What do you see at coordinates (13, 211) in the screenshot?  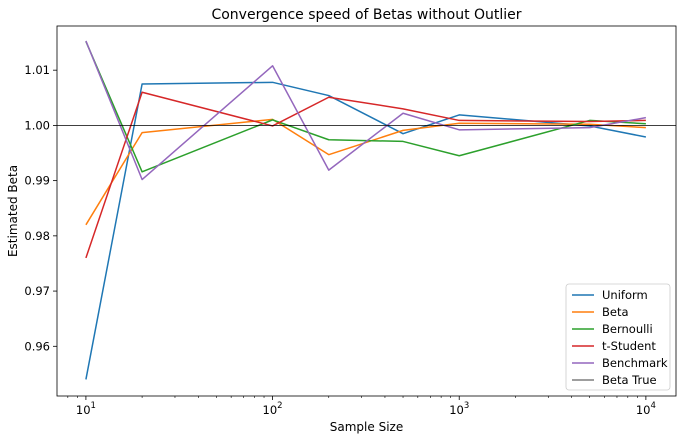 I see `y-axis-label: Estimated Beta` at bounding box center [13, 211].